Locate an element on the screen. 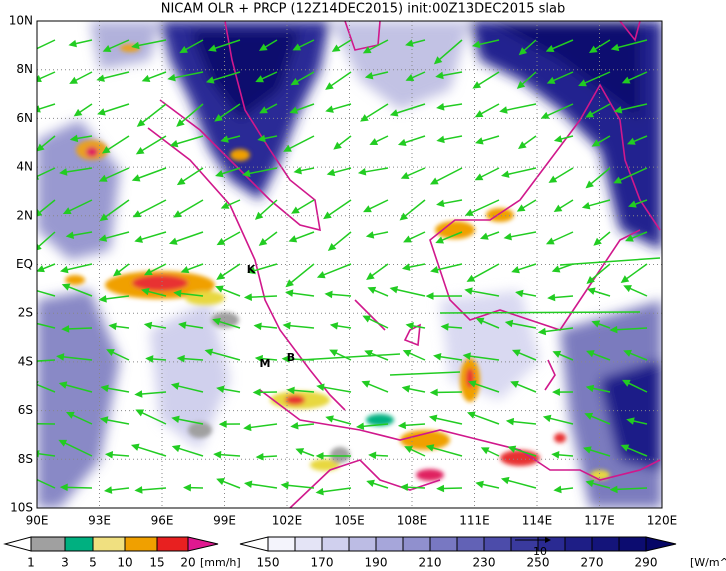 The height and width of the screenshot is (571, 726). lon-label: 99E is located at coordinates (224, 521).